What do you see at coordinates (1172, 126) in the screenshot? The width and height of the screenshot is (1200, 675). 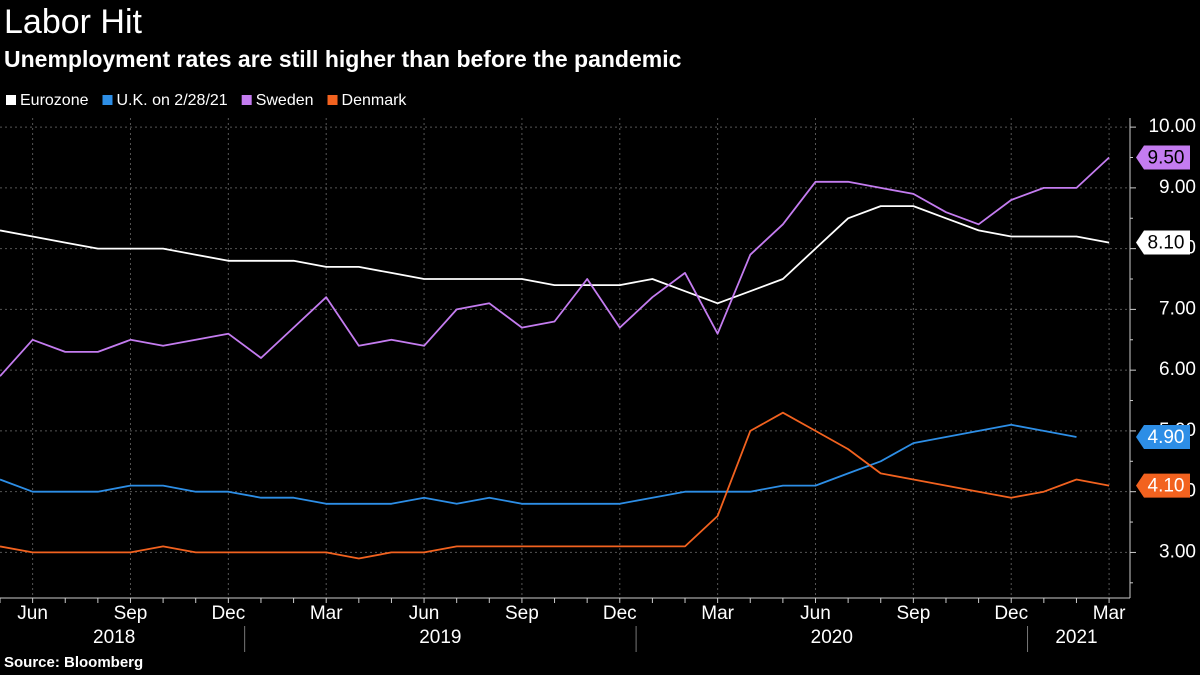 I see `y-tick-label: 10.00` at bounding box center [1172, 126].